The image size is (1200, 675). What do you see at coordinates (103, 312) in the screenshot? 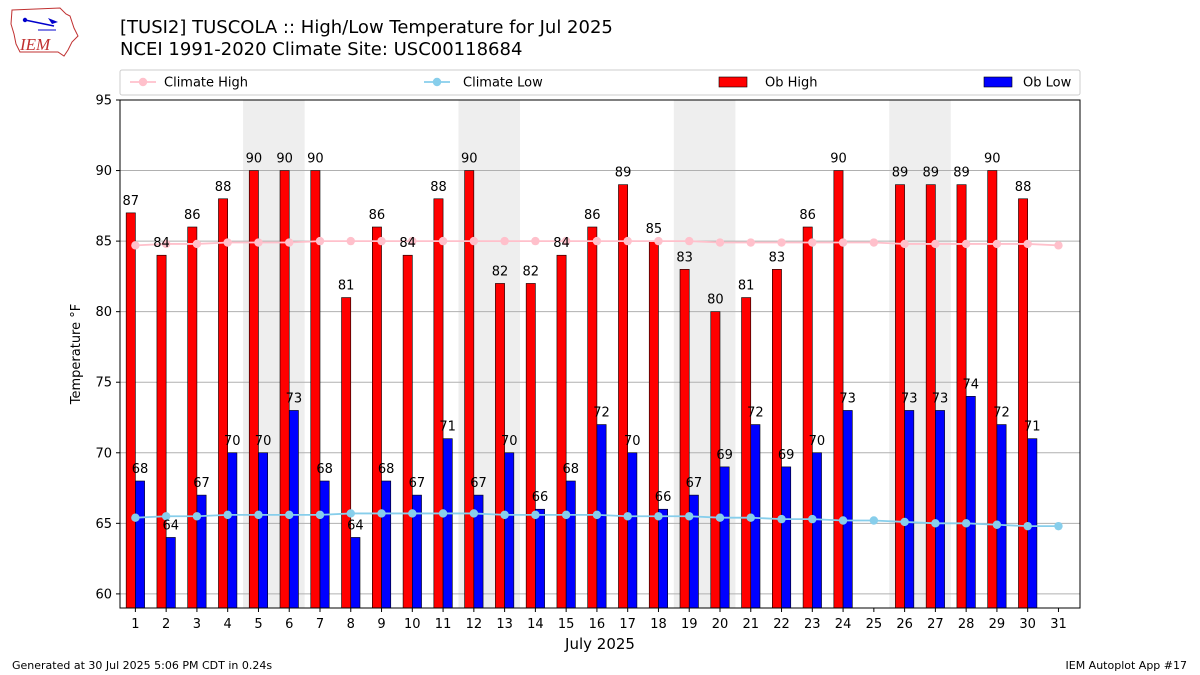
I see `y-tick-label: 80` at bounding box center [103, 312].